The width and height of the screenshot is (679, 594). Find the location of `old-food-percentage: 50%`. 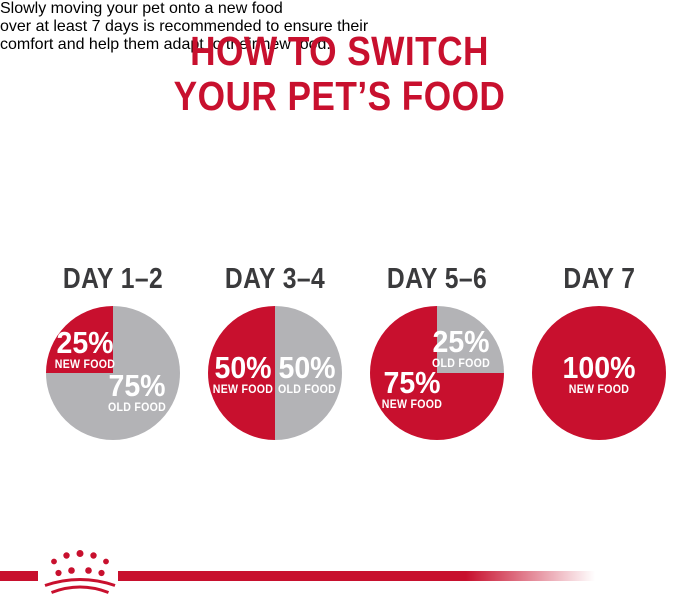

old-food-percentage: 50% is located at coordinates (307, 368).